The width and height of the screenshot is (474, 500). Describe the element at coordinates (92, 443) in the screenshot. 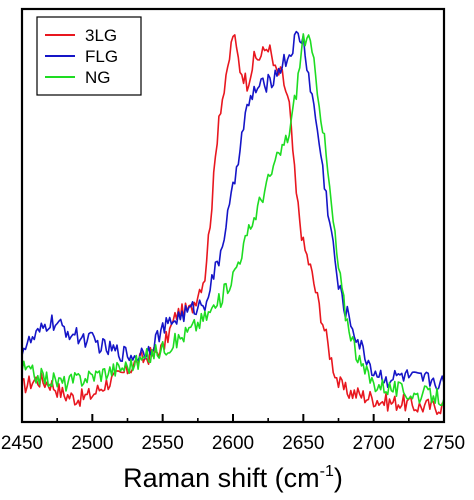

I see `x-tick-label-2500: 2500` at that location.